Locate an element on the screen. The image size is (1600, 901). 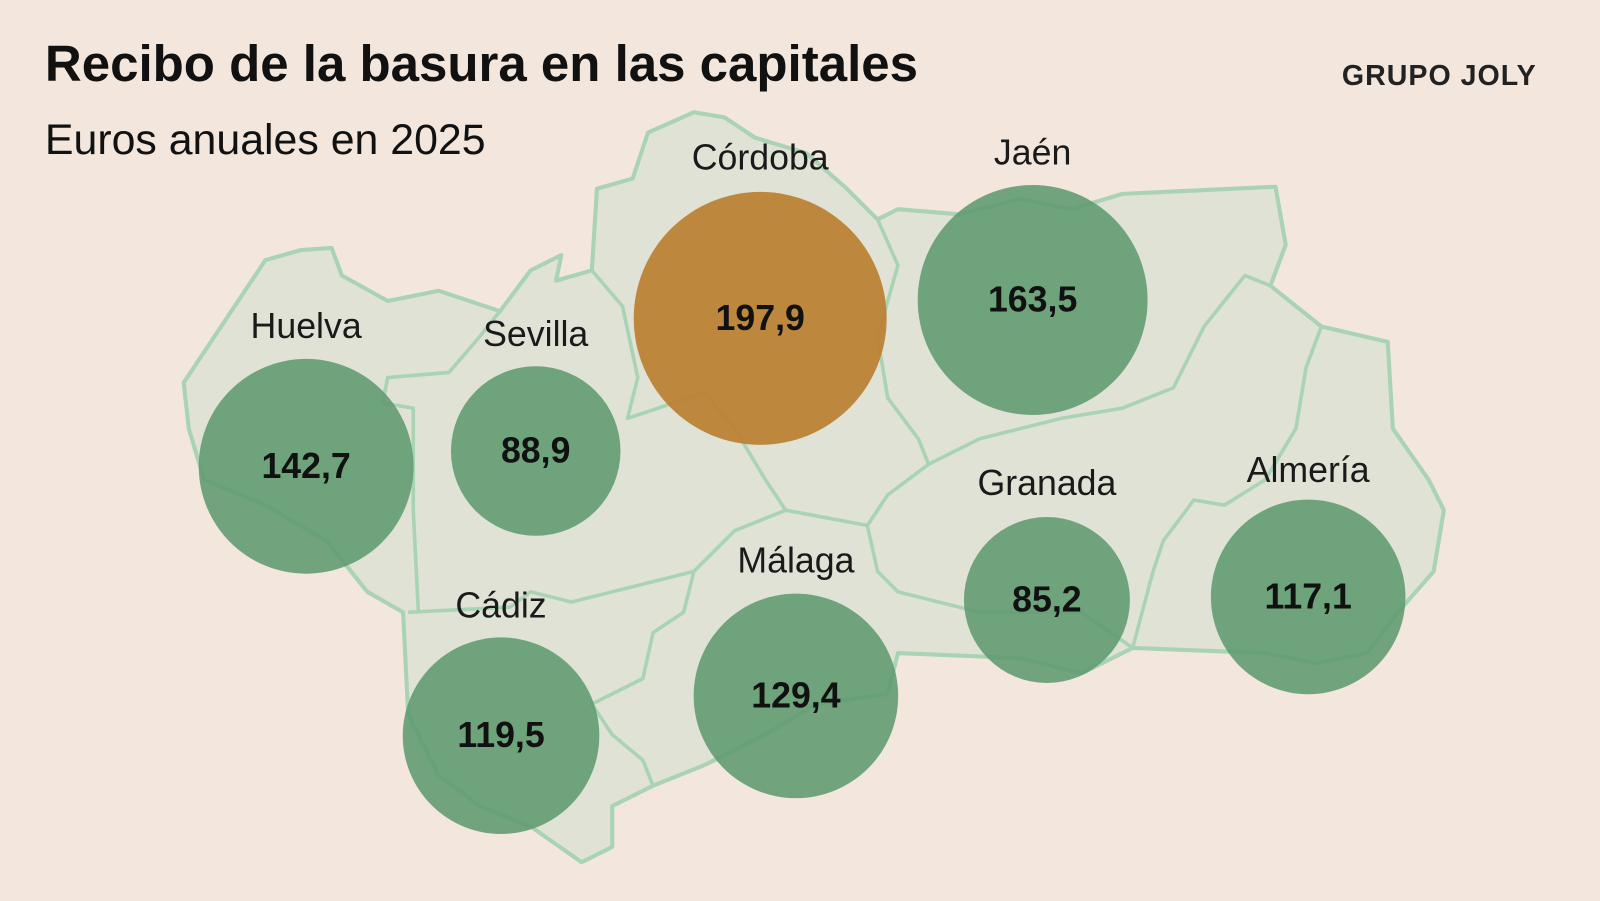
province-name: Málaga is located at coordinates (795, 561).